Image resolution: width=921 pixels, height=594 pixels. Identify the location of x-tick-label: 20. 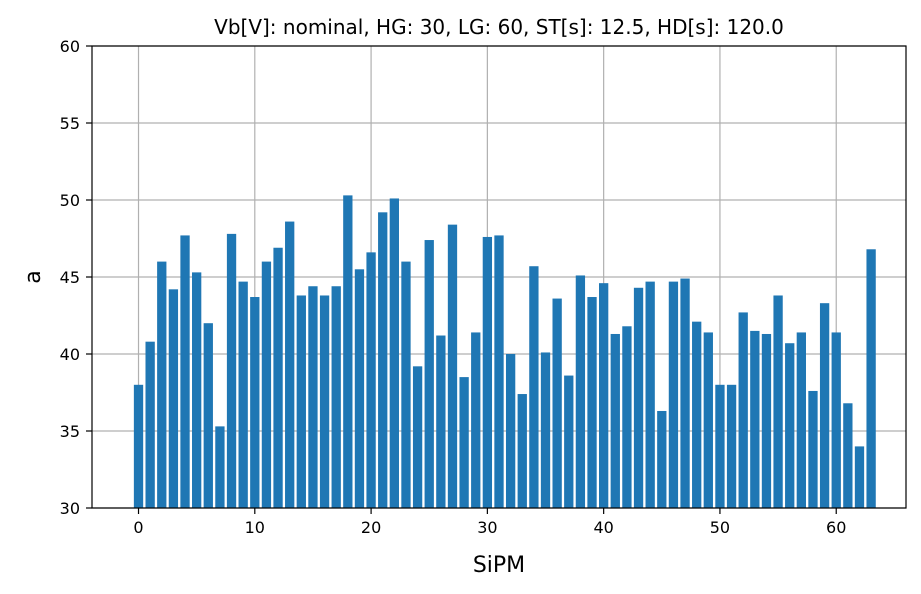
(371, 527).